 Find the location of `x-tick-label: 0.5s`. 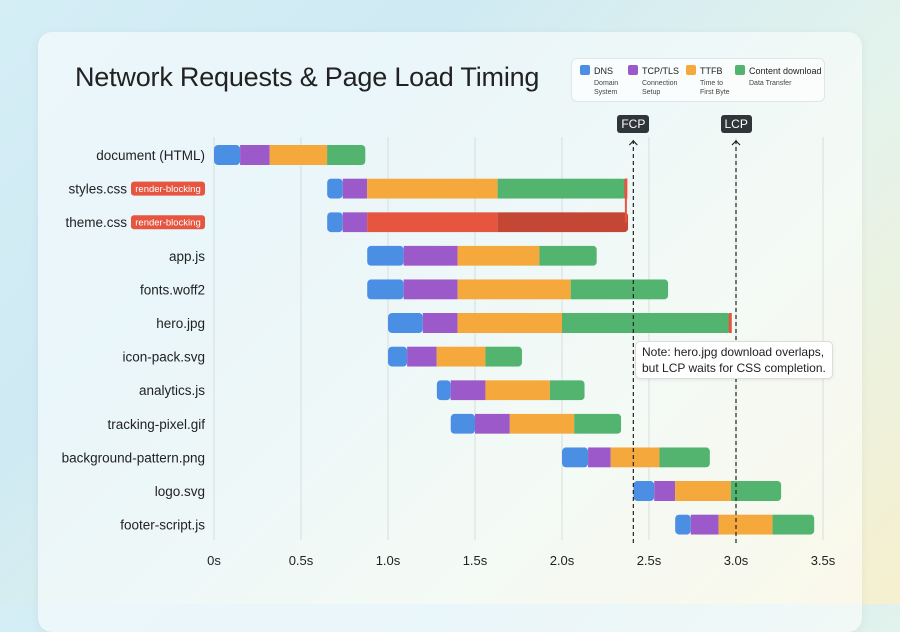

x-tick-label: 0.5s is located at coordinates (301, 560).